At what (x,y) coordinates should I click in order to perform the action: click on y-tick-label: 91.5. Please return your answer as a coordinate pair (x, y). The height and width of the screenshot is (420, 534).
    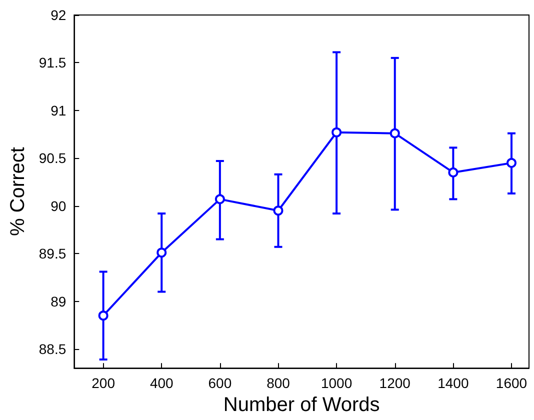
    Looking at the image, I should click on (52, 62).